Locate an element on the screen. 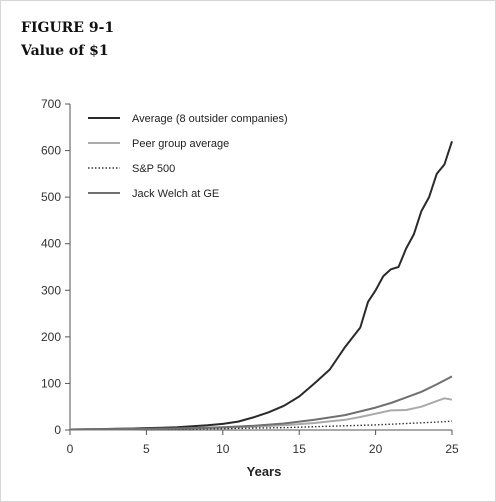 This screenshot has width=496, height=502. legend-label-4: Jack Welch at GE is located at coordinates (175, 194).